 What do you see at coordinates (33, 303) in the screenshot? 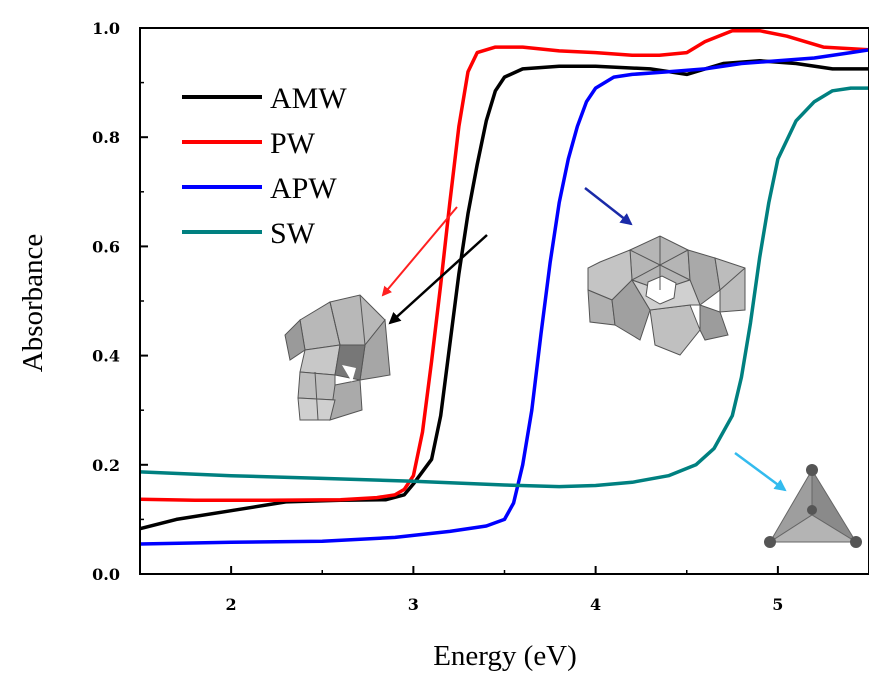
I see `y-axis-title: Absorbance` at bounding box center [33, 303].